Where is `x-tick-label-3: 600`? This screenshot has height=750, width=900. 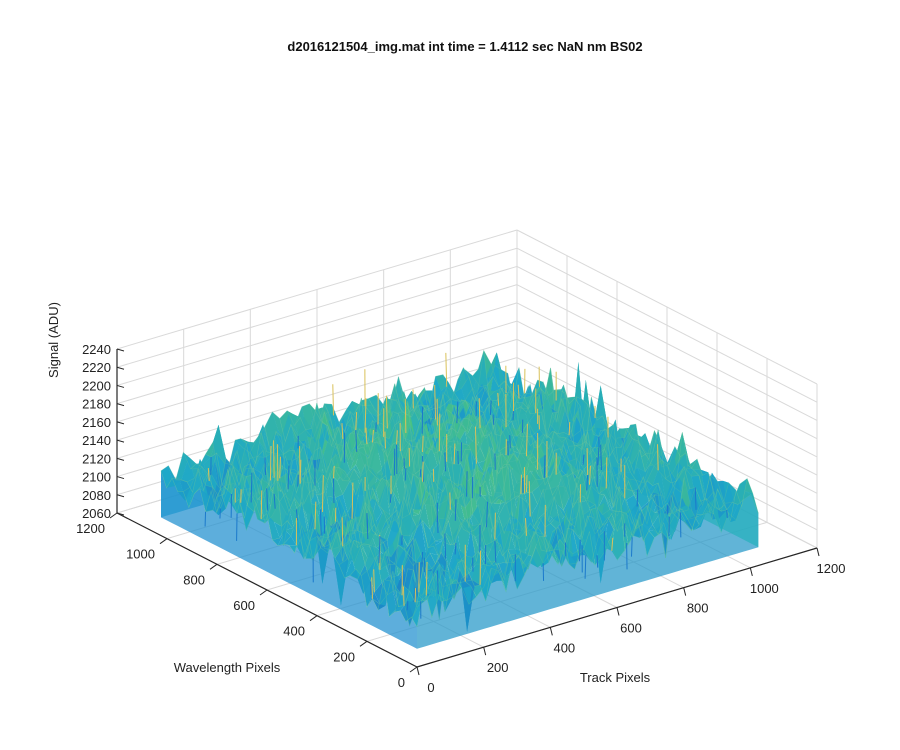
x-tick-label-3: 600 is located at coordinates (631, 628).